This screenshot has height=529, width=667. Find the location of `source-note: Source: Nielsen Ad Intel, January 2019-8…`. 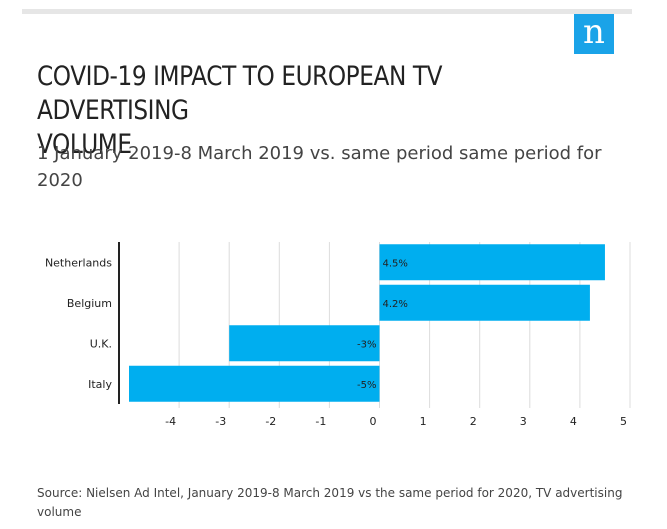

source-note: Source: Nielsen Ad Intel, January 2019-8… is located at coordinates (330, 502).